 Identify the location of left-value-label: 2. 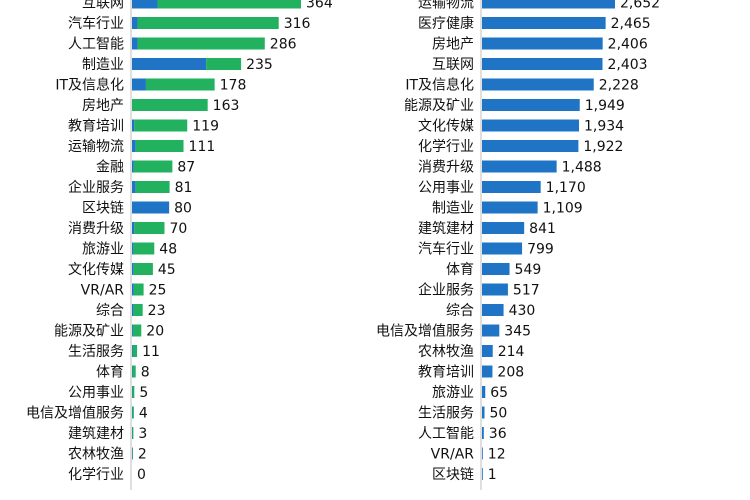
(142, 455).